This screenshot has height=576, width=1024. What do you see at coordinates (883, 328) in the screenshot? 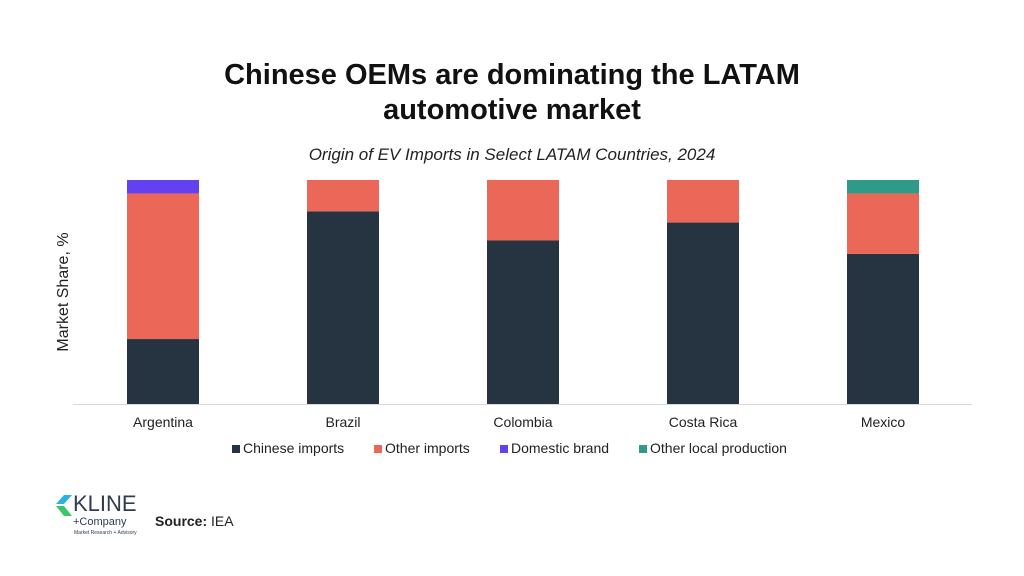
I see `bar-chinese-imports-mexico` at bounding box center [883, 328].